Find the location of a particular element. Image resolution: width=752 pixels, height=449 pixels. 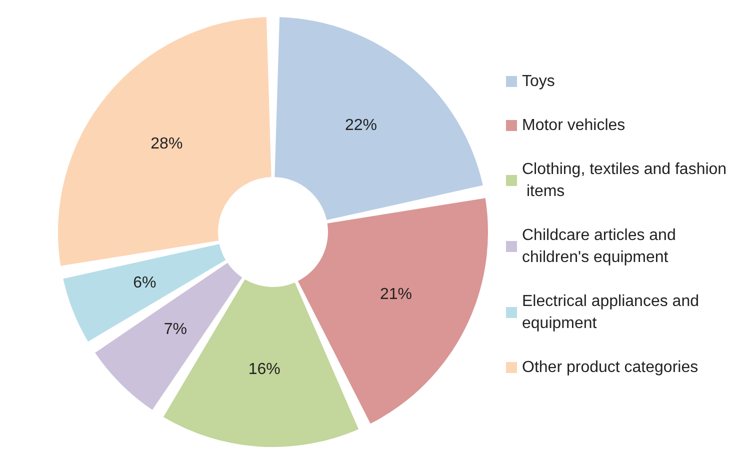

legend-label: Toys is located at coordinates (538, 81).